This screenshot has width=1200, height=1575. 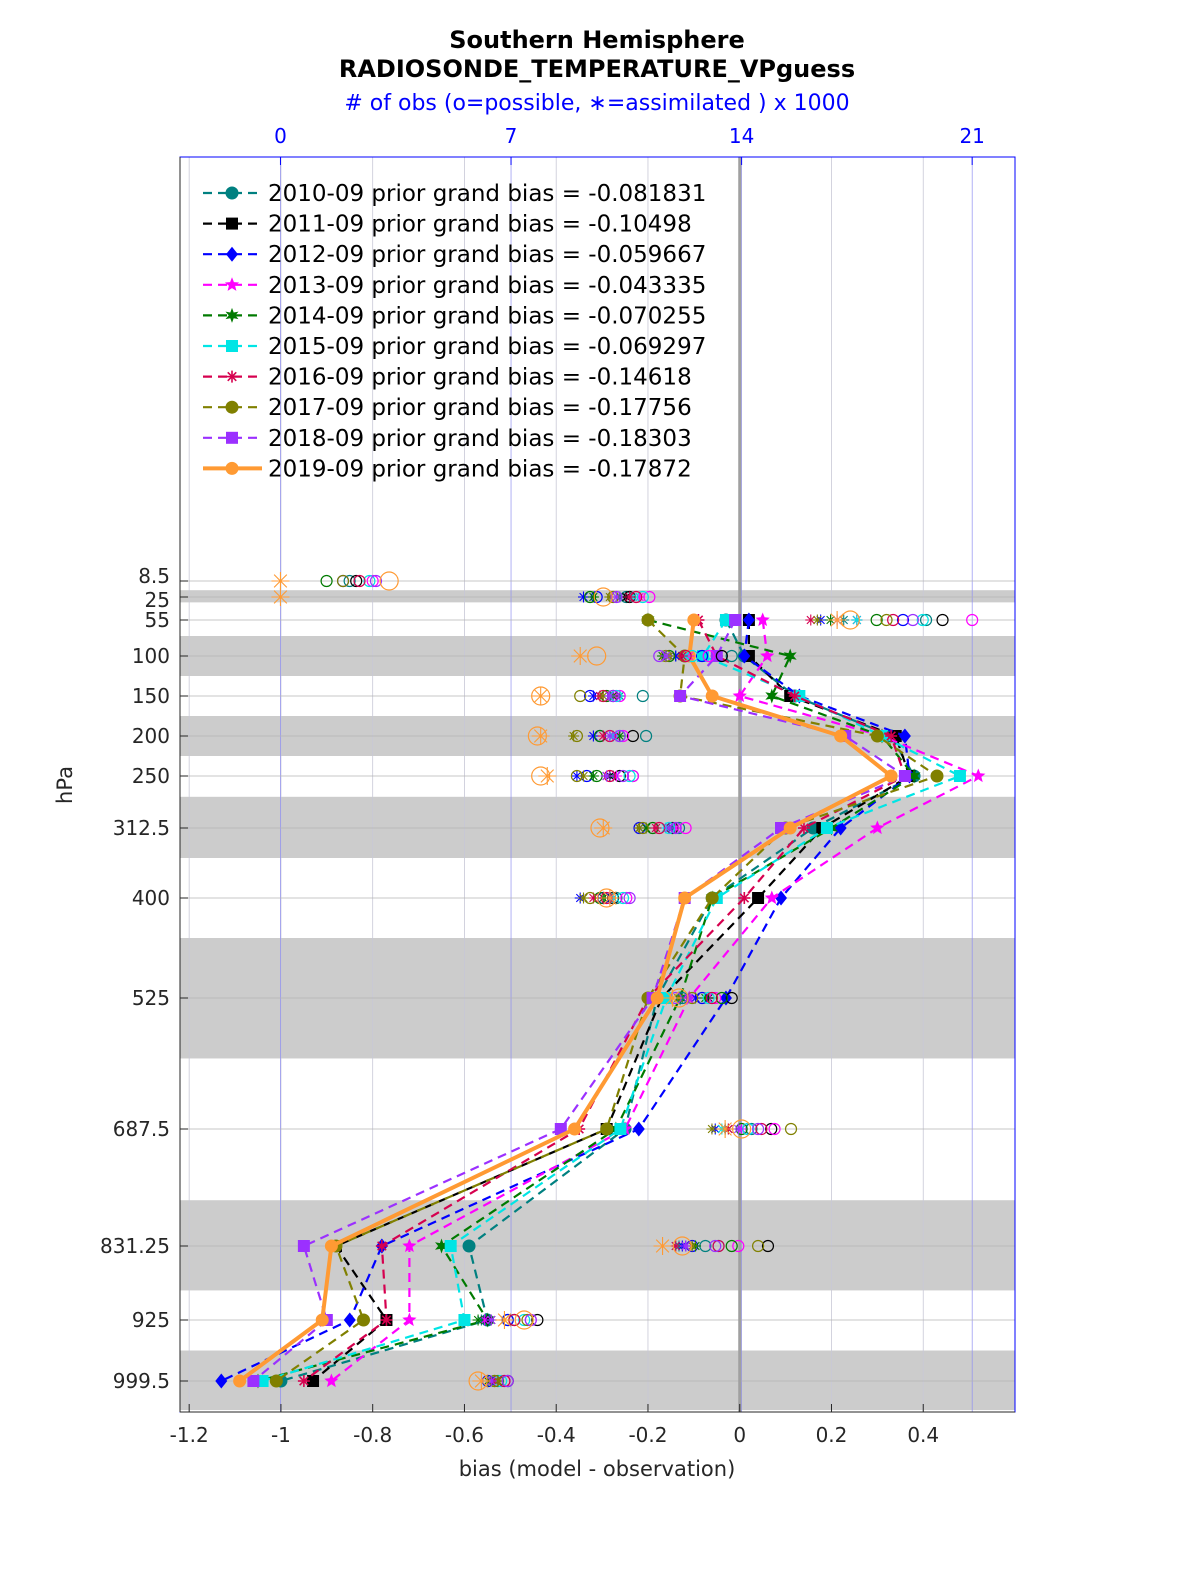 I want to click on legend-label-10: 2019-09 prior grand bias = -0.17872, so click(x=480, y=469).